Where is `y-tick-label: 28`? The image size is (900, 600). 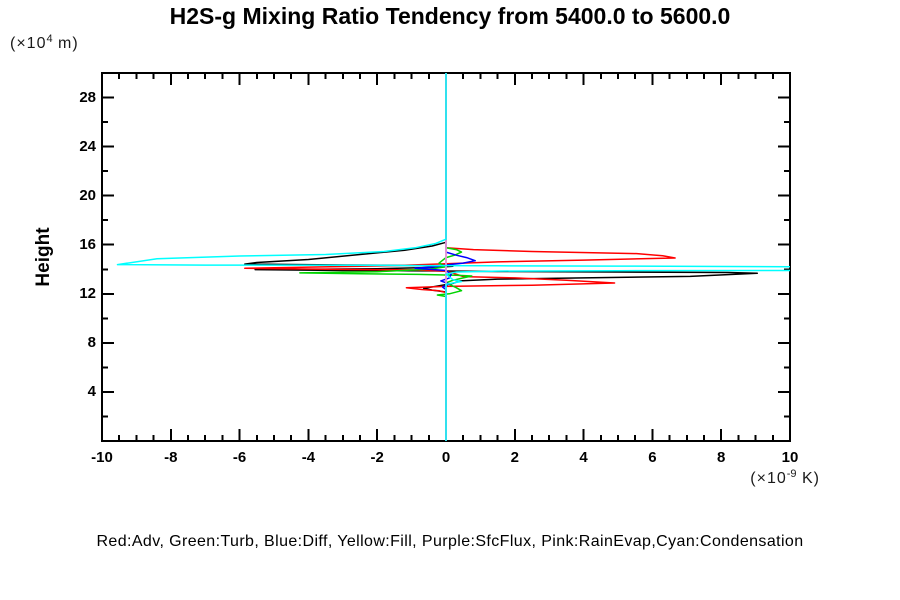
y-tick-label: 28 is located at coordinates (87, 97).